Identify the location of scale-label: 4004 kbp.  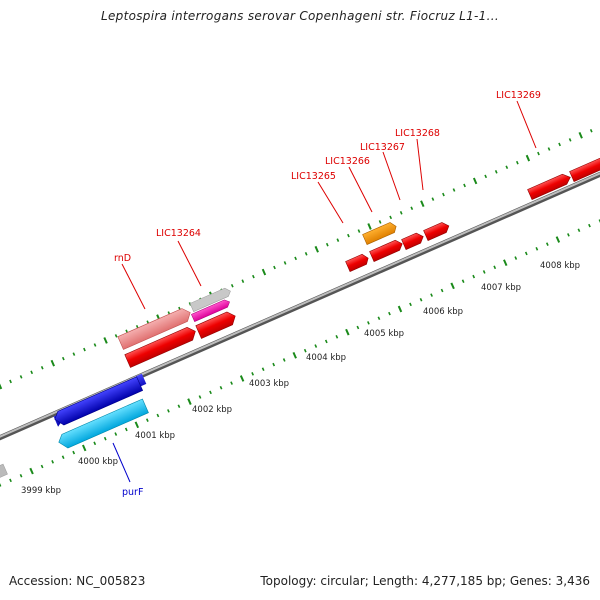
(326, 358).